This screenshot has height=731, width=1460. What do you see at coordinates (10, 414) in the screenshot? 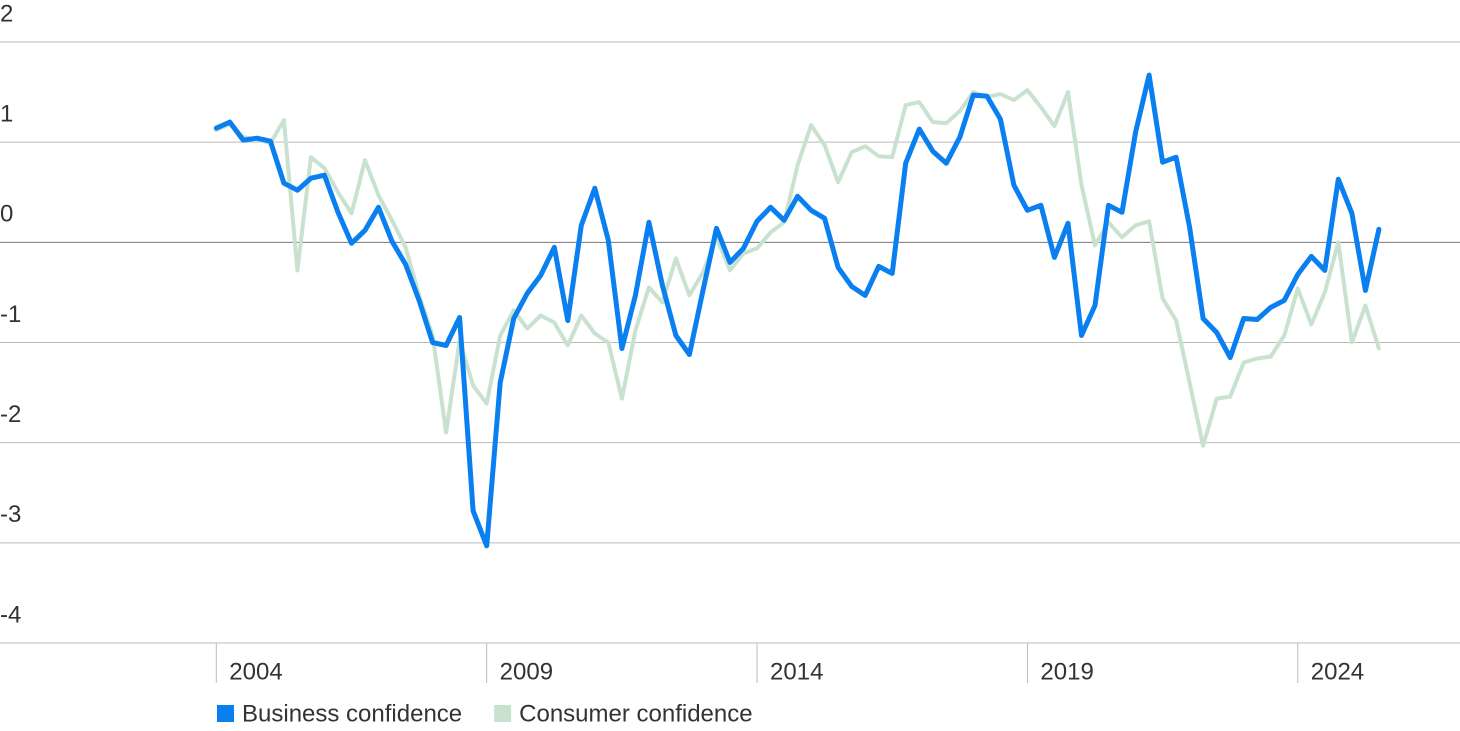
I see `y-tick-label: -2` at bounding box center [10, 414].